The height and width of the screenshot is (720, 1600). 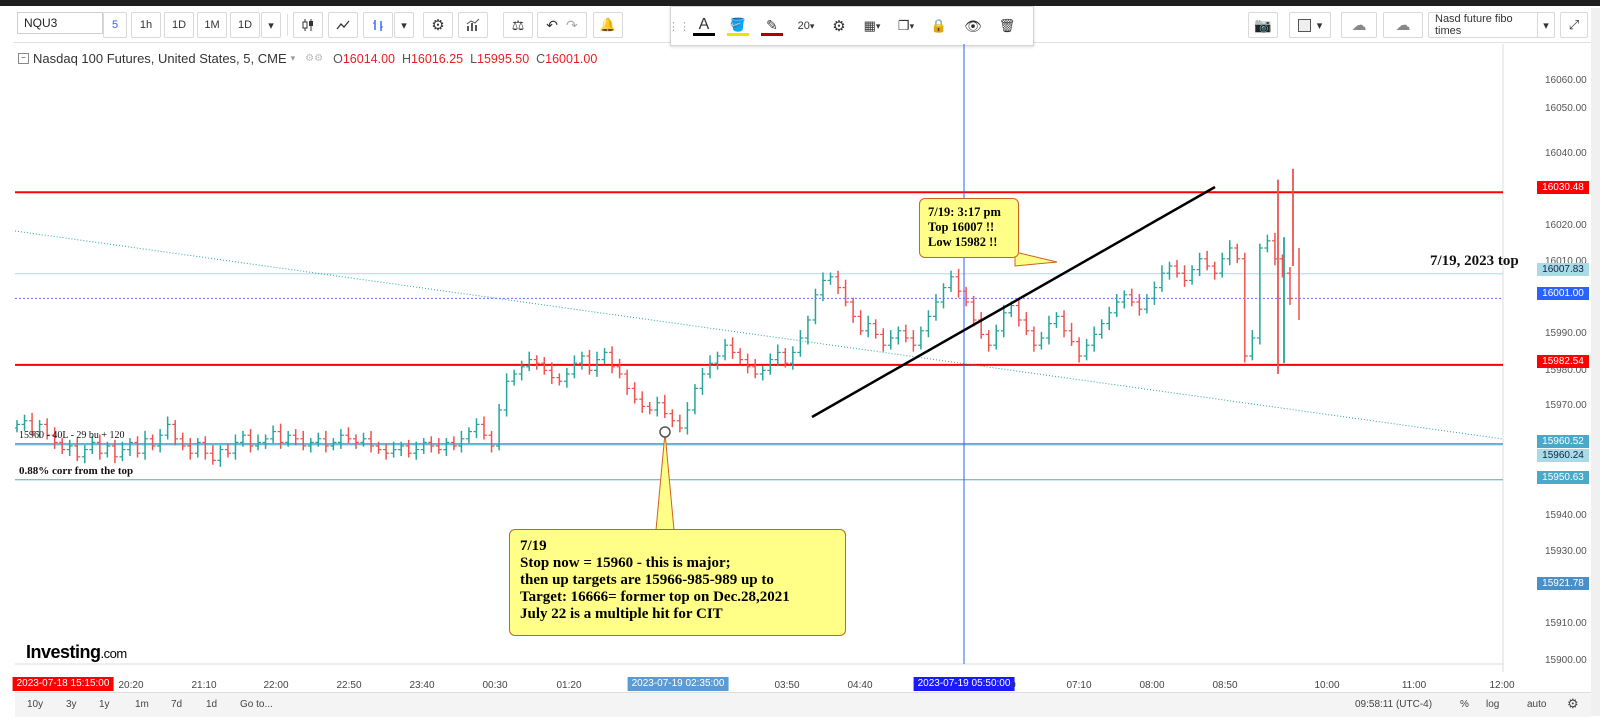 I want to click on candle-style-button, so click(x=308, y=25).